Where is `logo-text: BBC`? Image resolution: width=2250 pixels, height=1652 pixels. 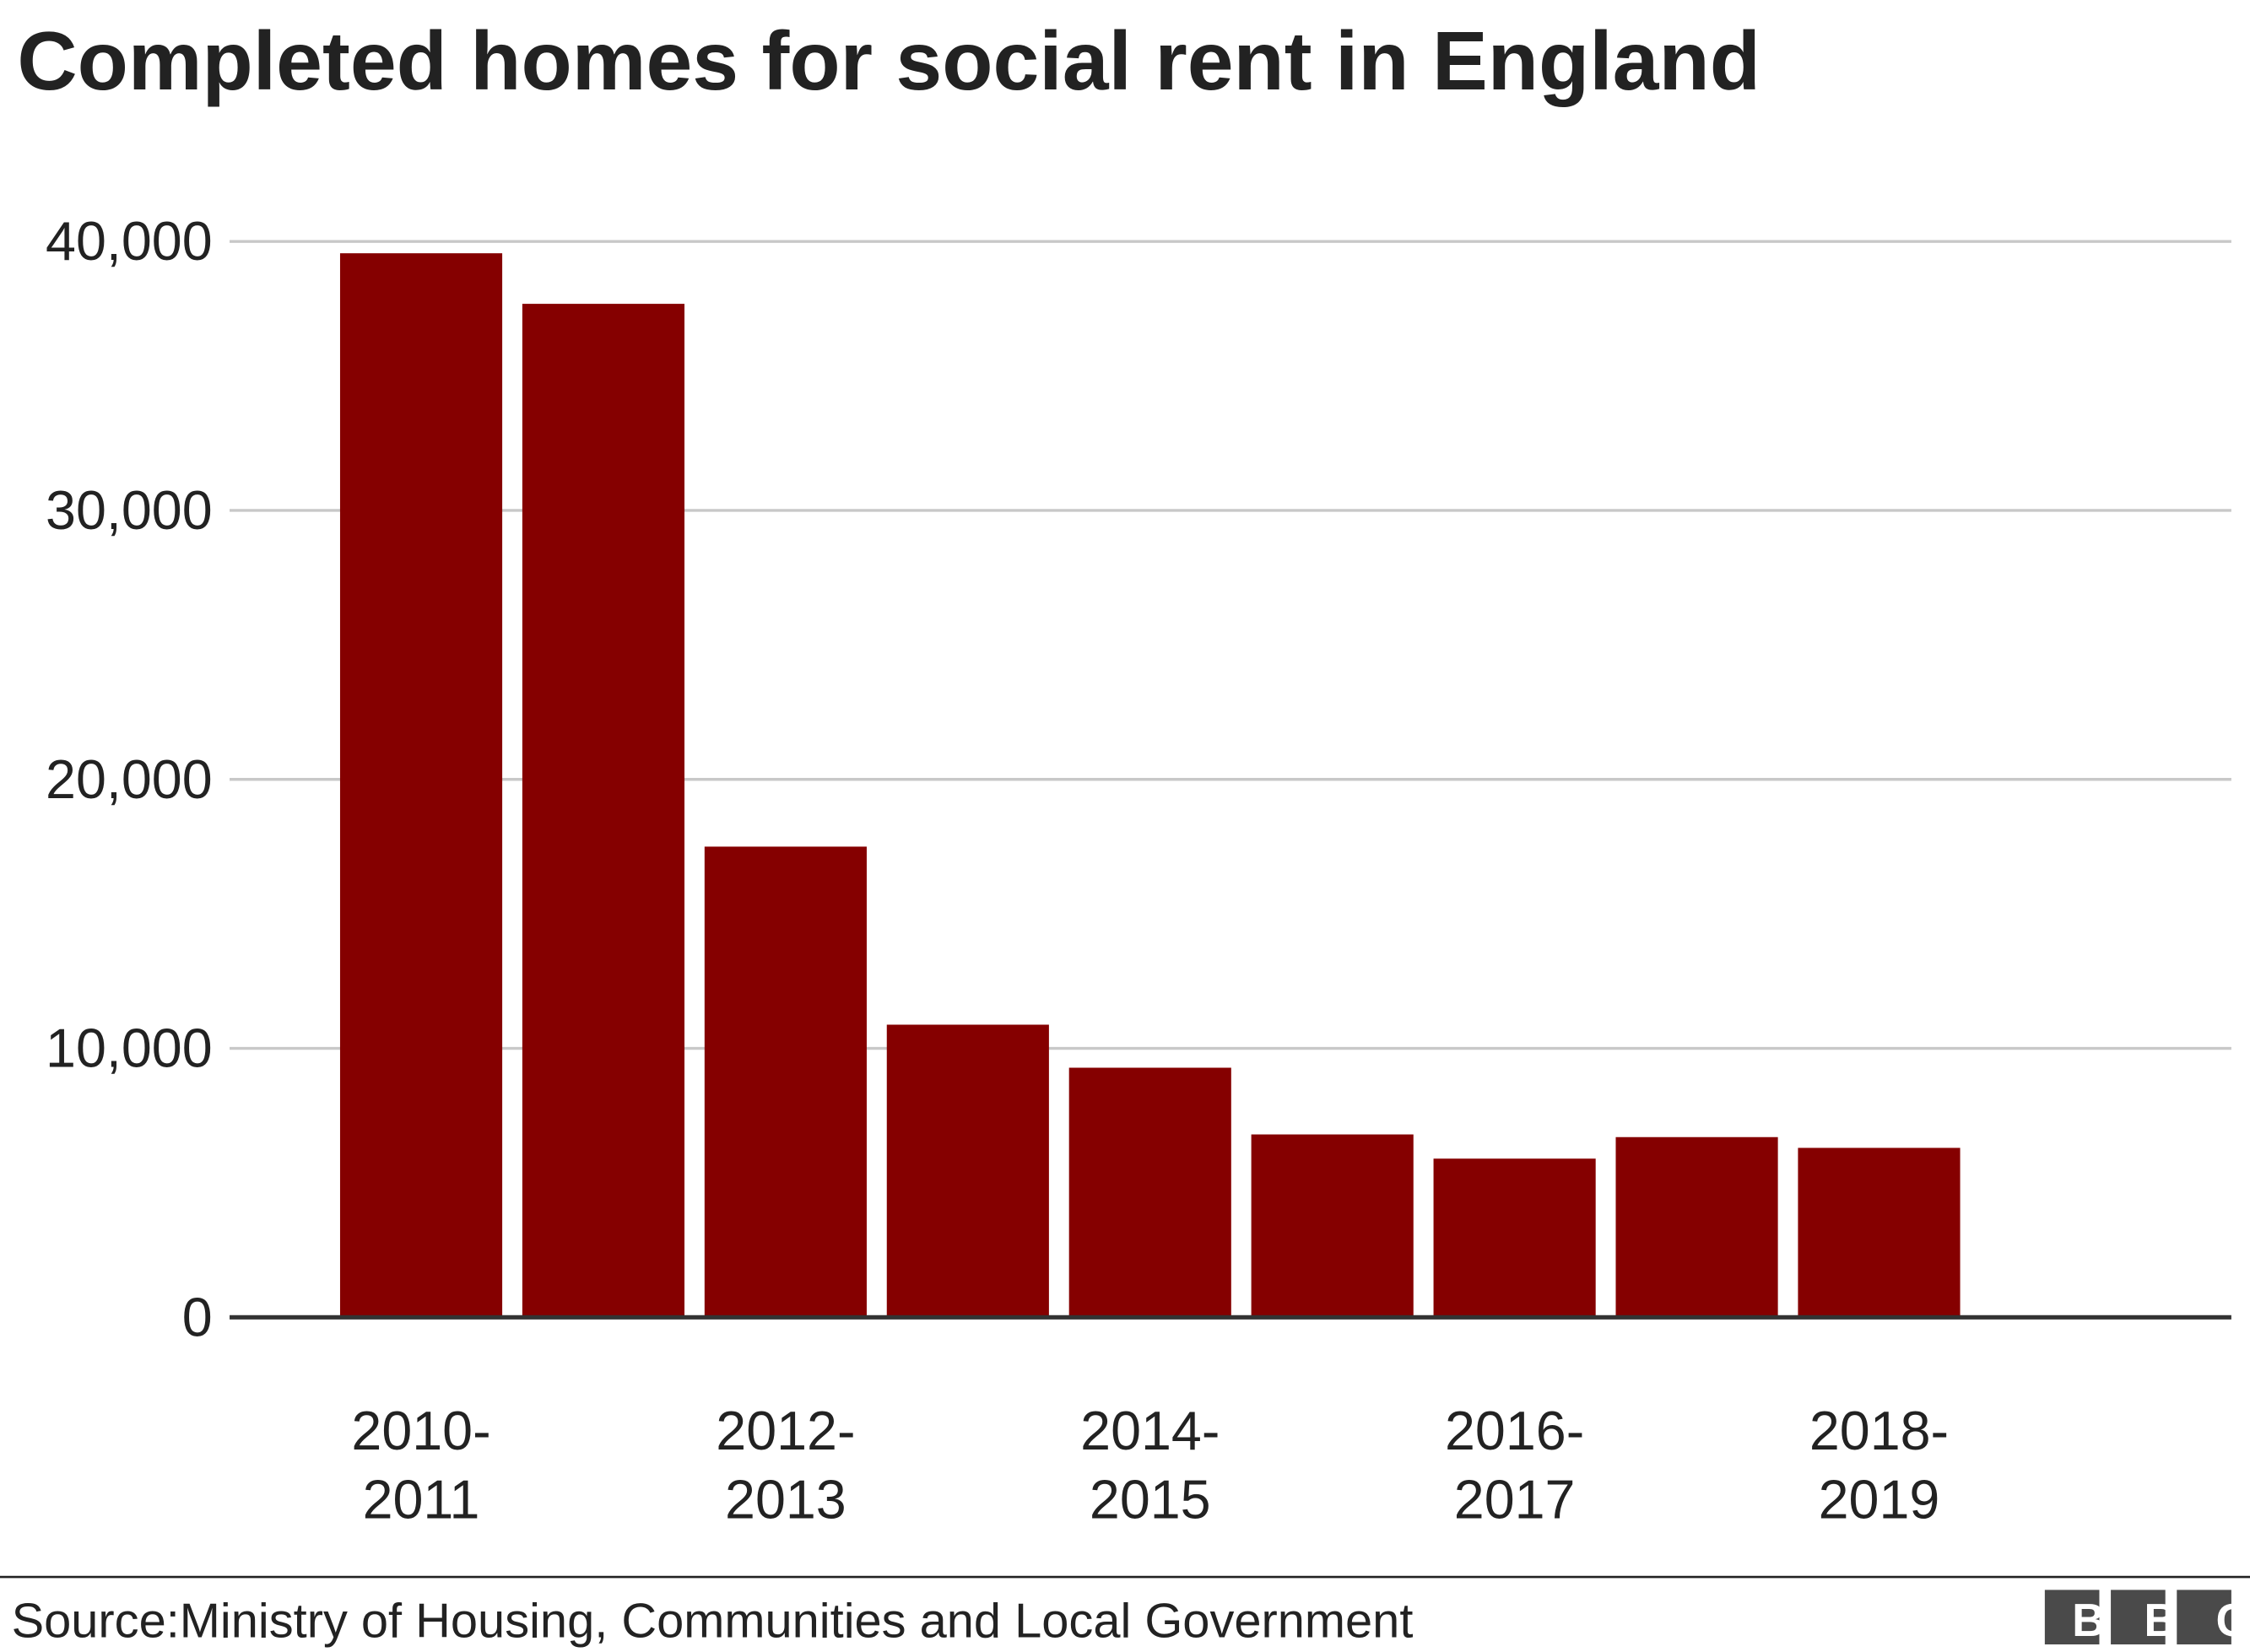
logo-text: BBC is located at coordinates (2161, 1620).